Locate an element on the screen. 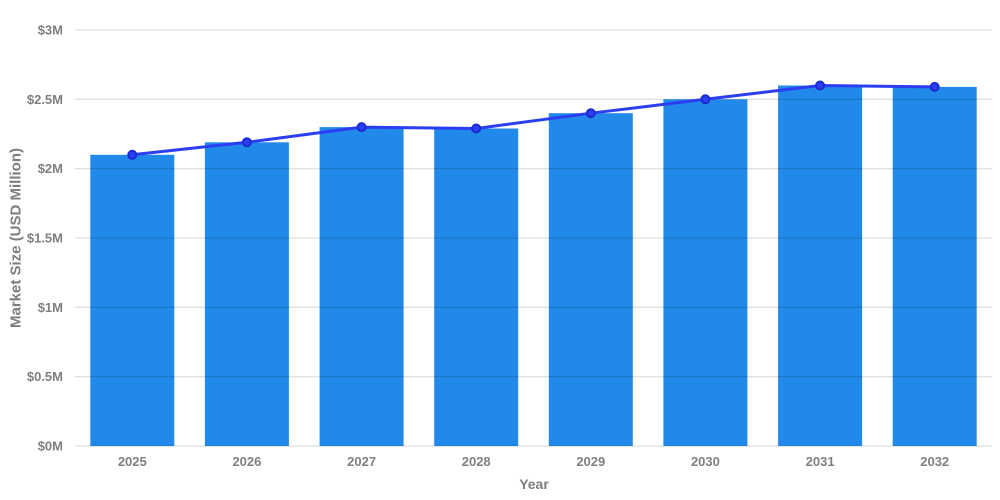  x-tick-label-2029: 2029 is located at coordinates (590, 461).